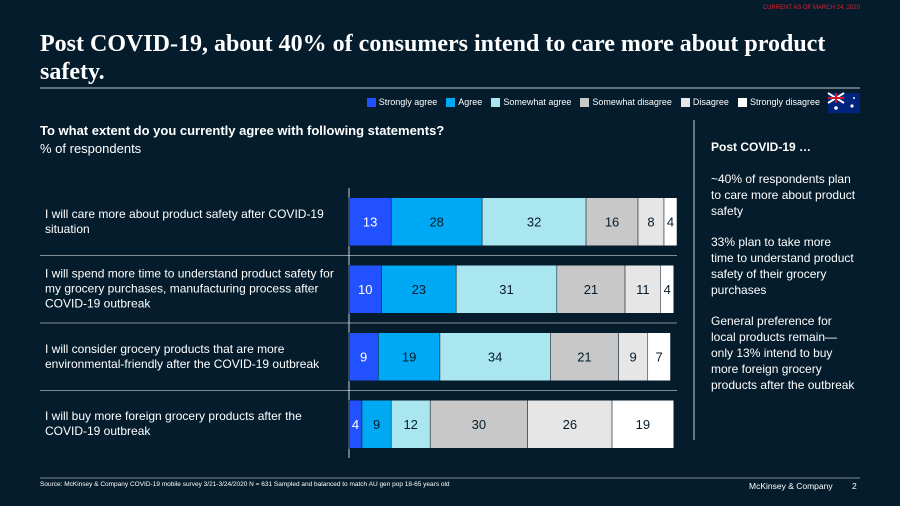  I want to click on value-label: 16, so click(612, 221).